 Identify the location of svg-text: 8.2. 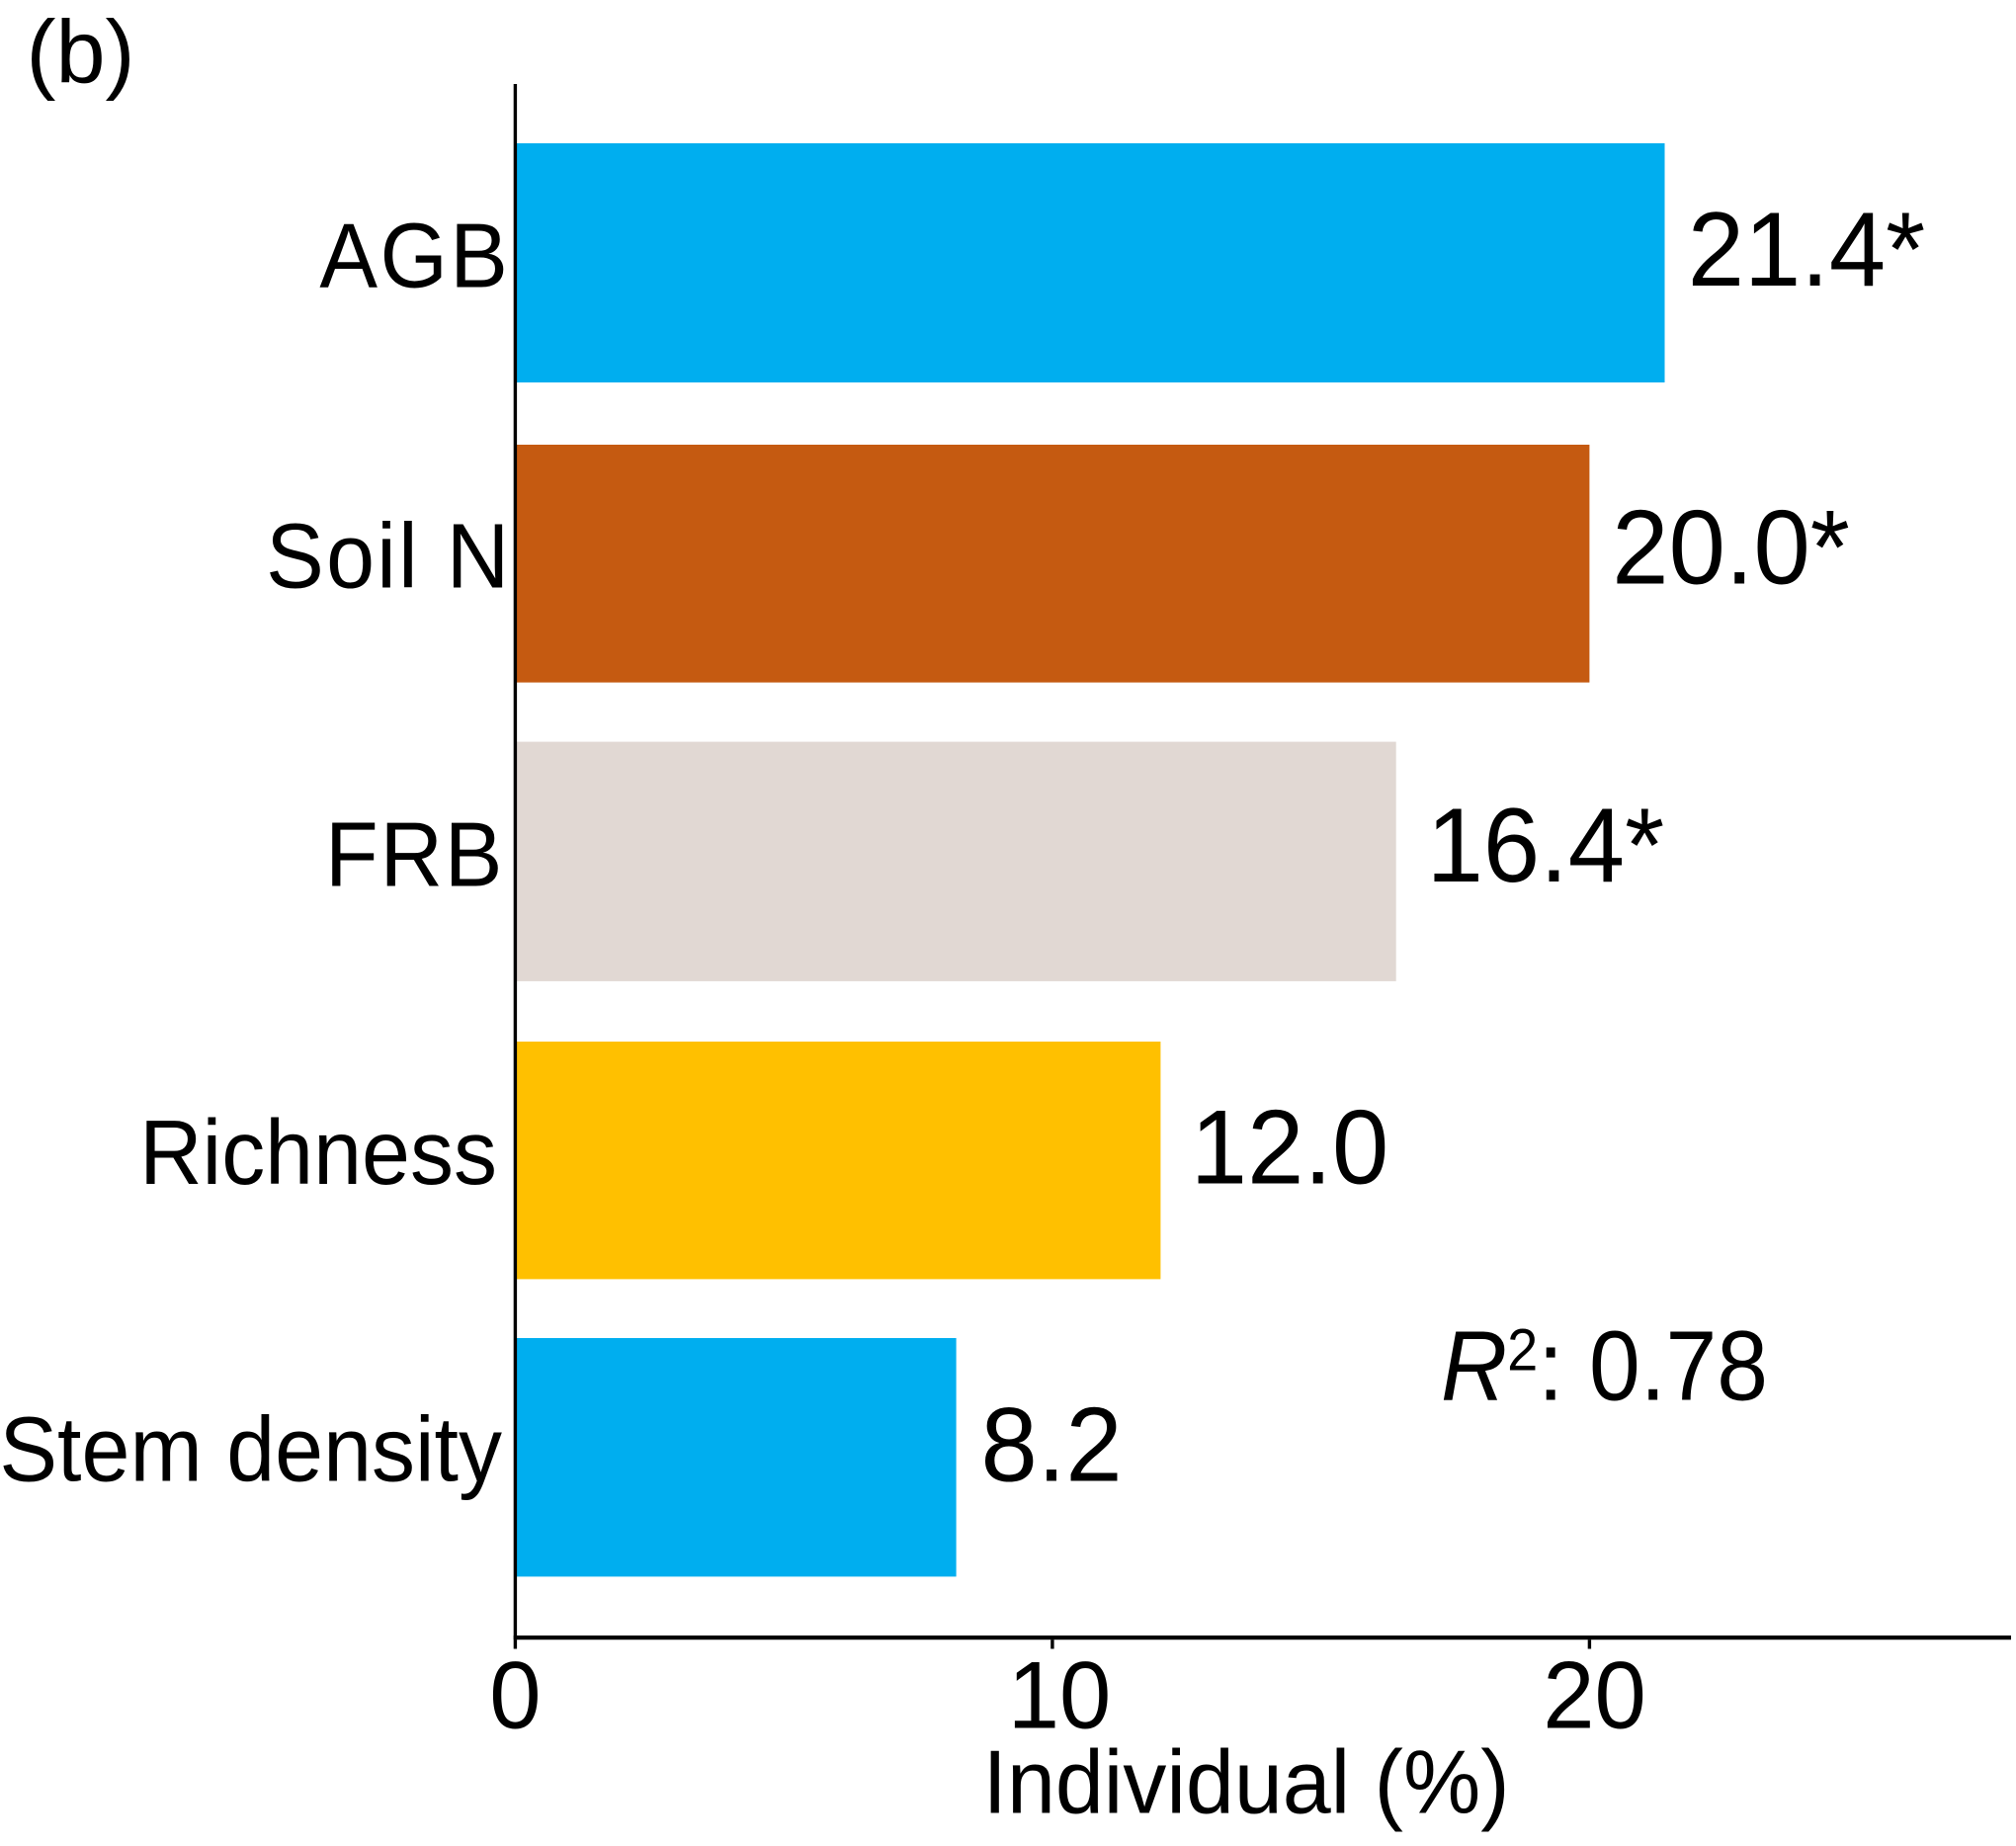
(1052, 1444).